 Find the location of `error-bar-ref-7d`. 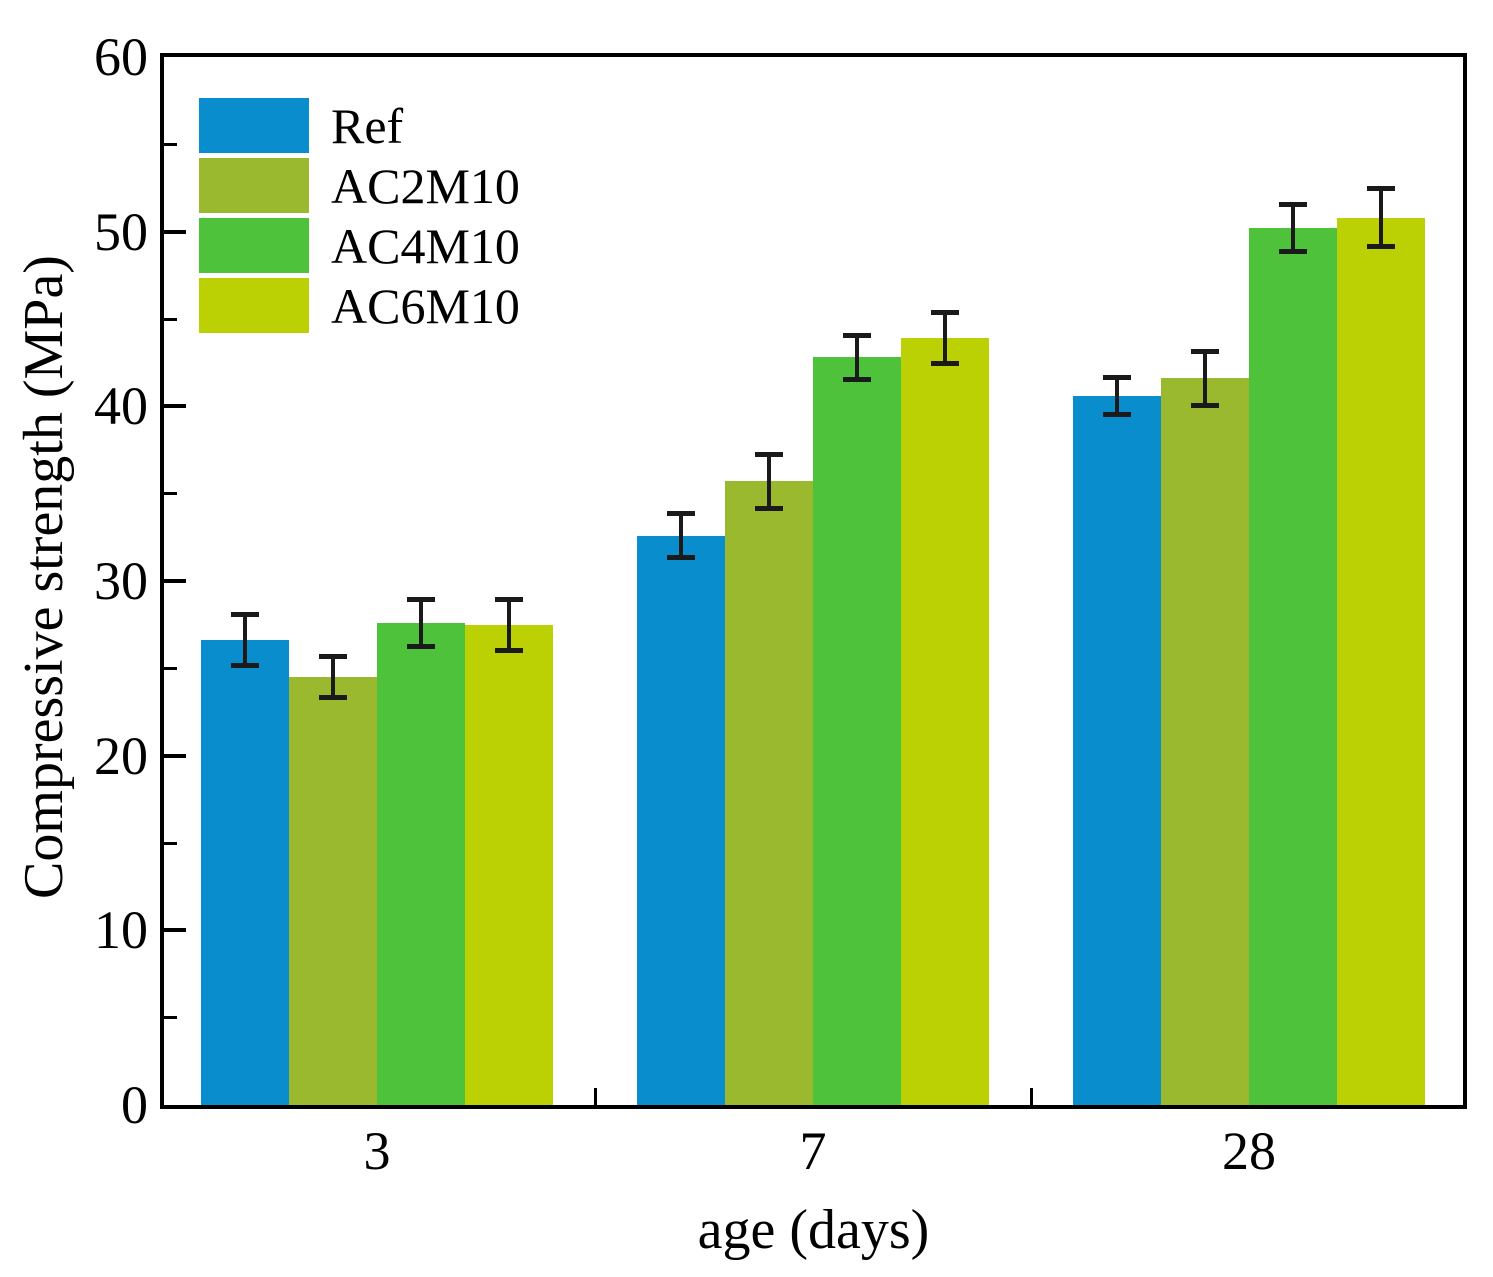

error-bar-ref-7d is located at coordinates (681, 536).